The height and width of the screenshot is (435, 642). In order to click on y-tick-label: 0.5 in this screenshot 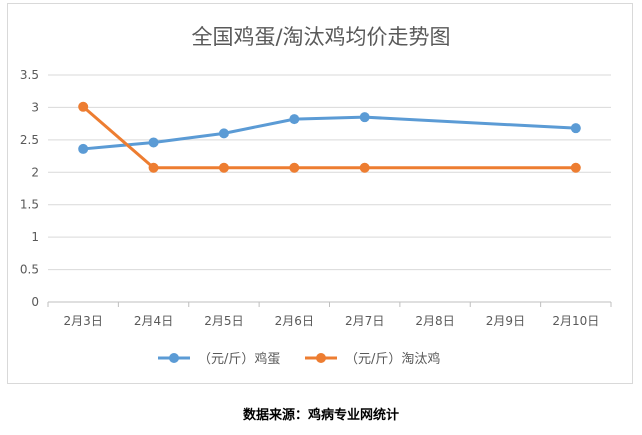, I will do `click(29, 270)`.